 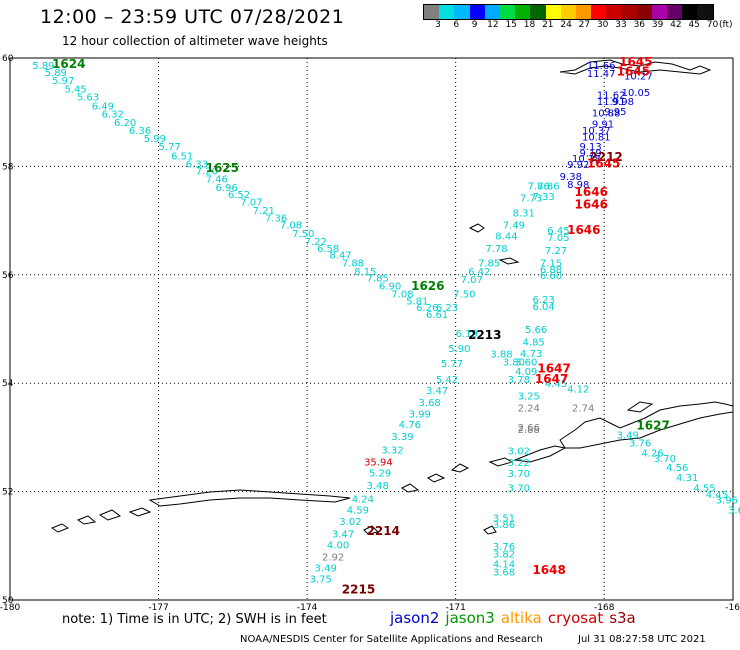 I want to click on chart-title: 12:00 – 23:59 UTC 07/28/2021, so click(x=192, y=17).